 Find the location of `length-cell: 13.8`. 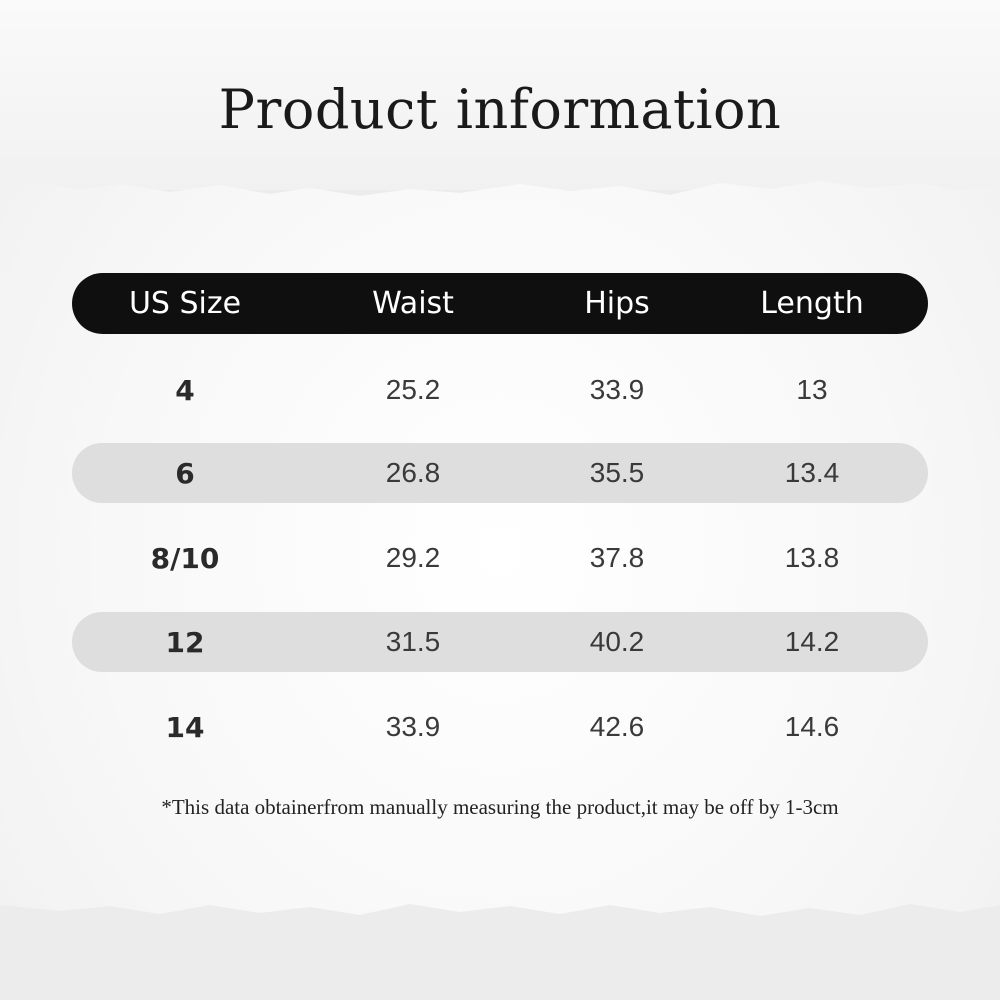

length-cell: 13.8 is located at coordinates (812, 557).